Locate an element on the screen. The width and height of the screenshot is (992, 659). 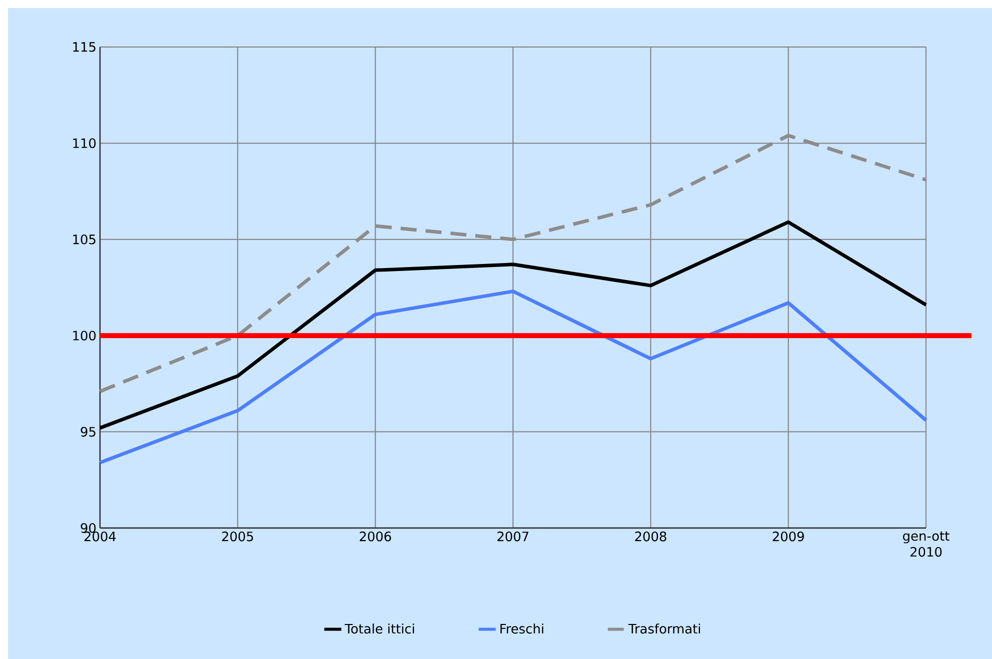
y-tick-label: 95 is located at coordinates (88, 431).